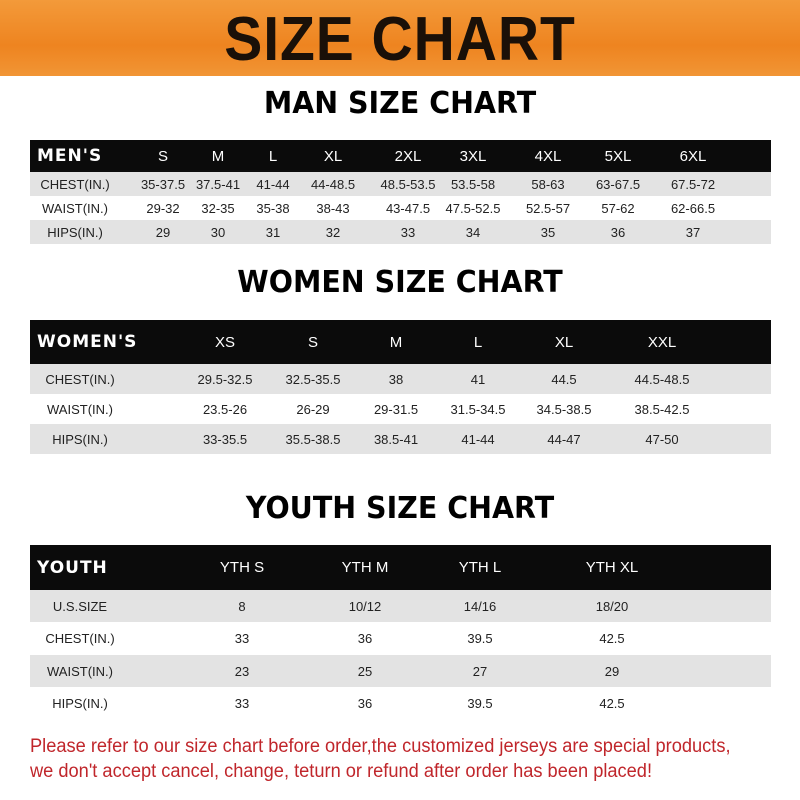 The width and height of the screenshot is (800, 800). What do you see at coordinates (400, 703) in the screenshot?
I see `table-row: HIPS(IN.) 33 36 39.5 42.5` at bounding box center [400, 703].